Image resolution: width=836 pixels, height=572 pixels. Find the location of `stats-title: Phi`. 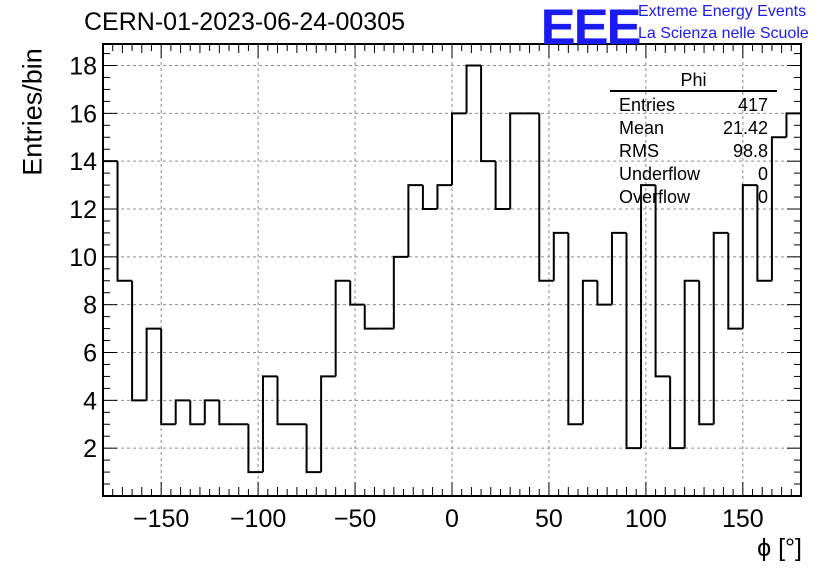

stats-title: Phi is located at coordinates (693, 81).